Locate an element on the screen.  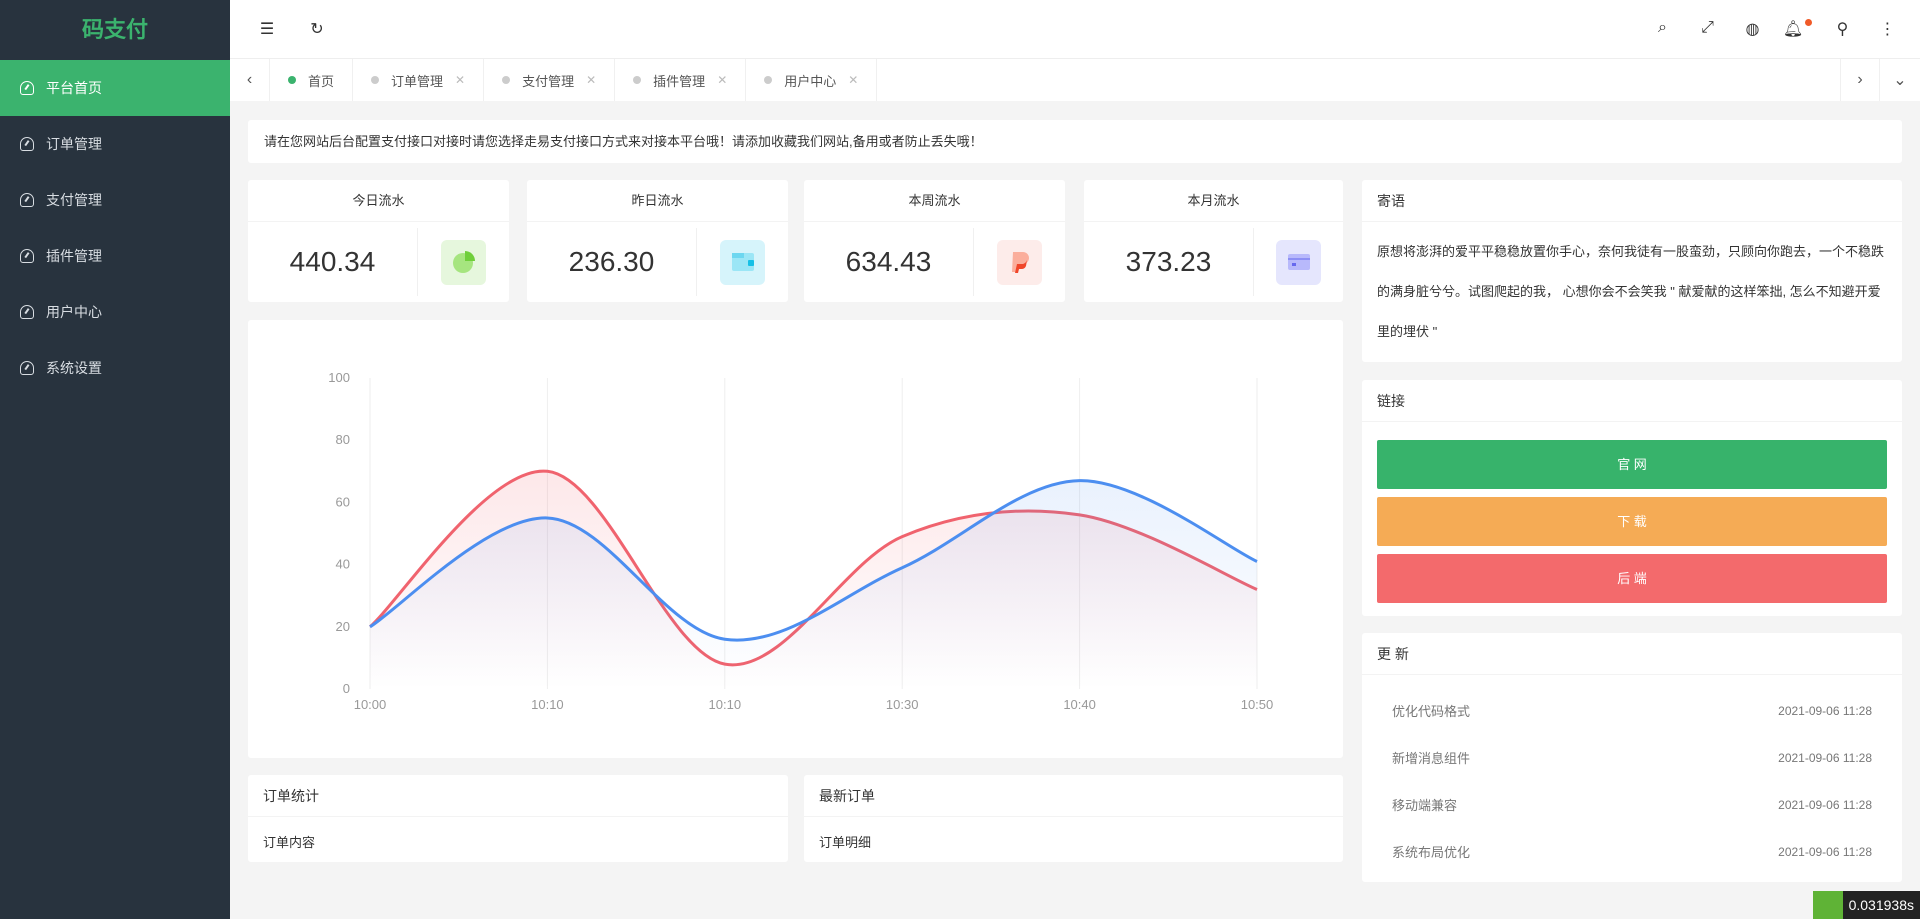
y-tick-label: 80 is located at coordinates (343, 439).